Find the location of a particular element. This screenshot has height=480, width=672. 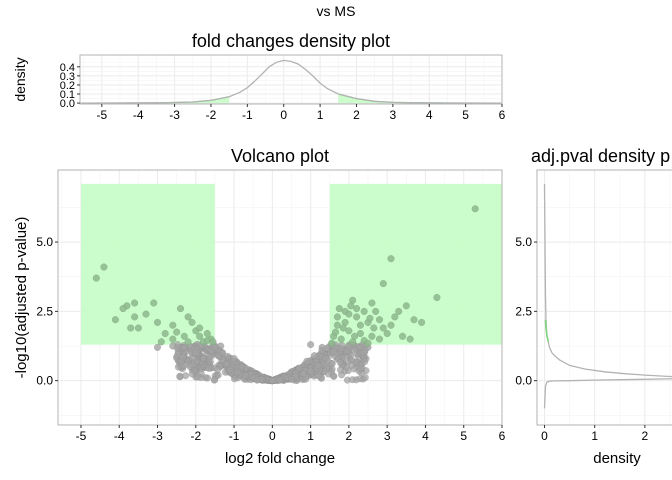

y-tick-label: 2.5 is located at coordinates (44, 311).